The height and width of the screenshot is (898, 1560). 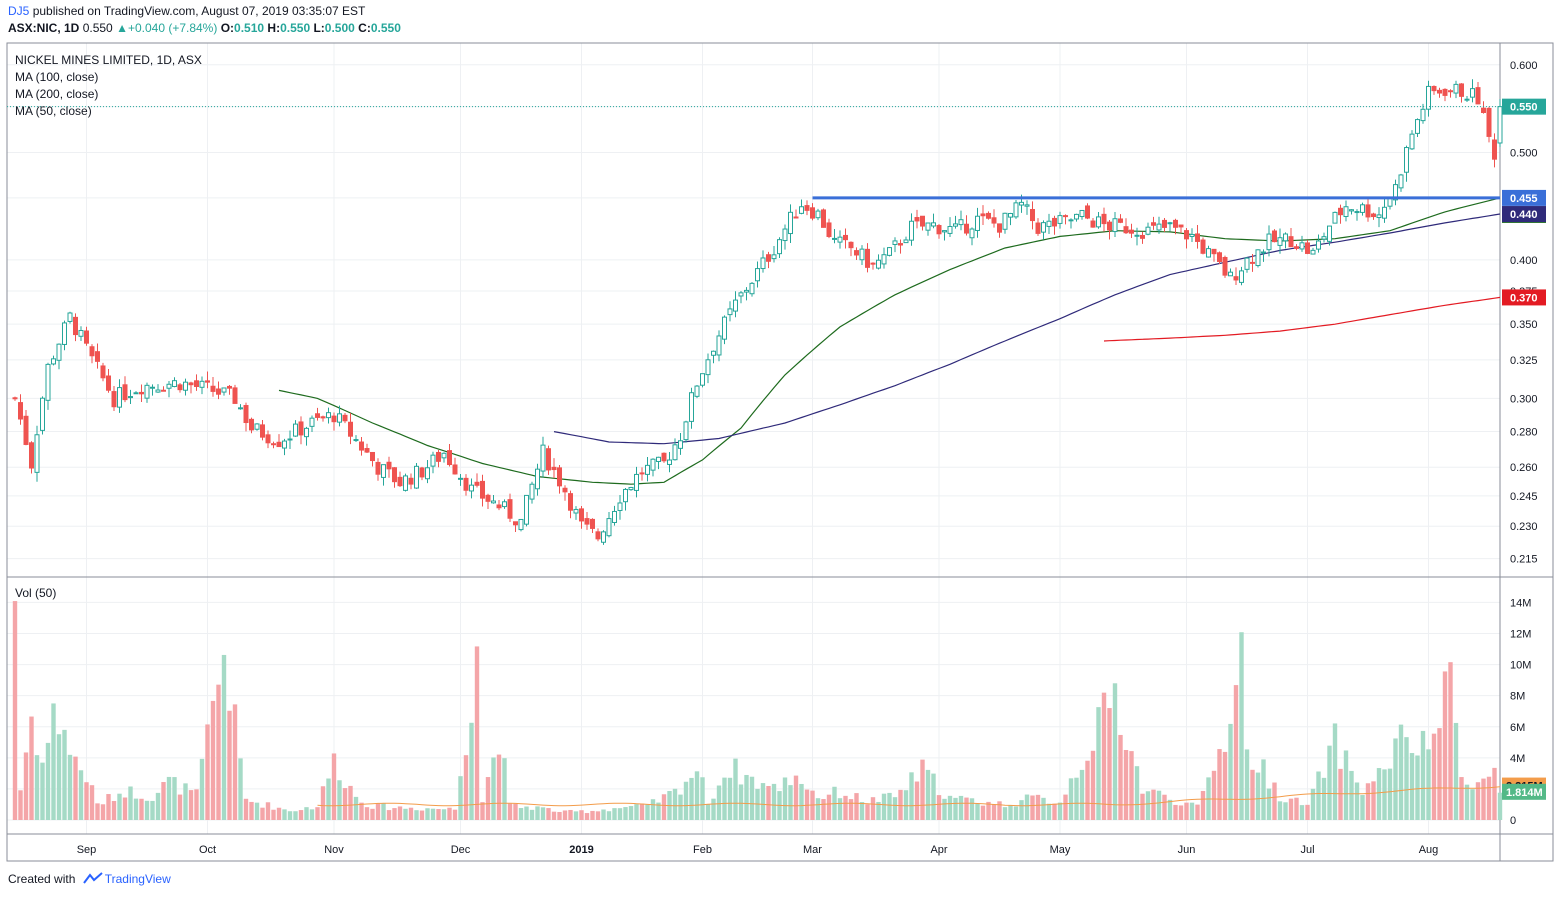 I want to click on legend-ma50: MA (50, close), so click(x=53, y=111).